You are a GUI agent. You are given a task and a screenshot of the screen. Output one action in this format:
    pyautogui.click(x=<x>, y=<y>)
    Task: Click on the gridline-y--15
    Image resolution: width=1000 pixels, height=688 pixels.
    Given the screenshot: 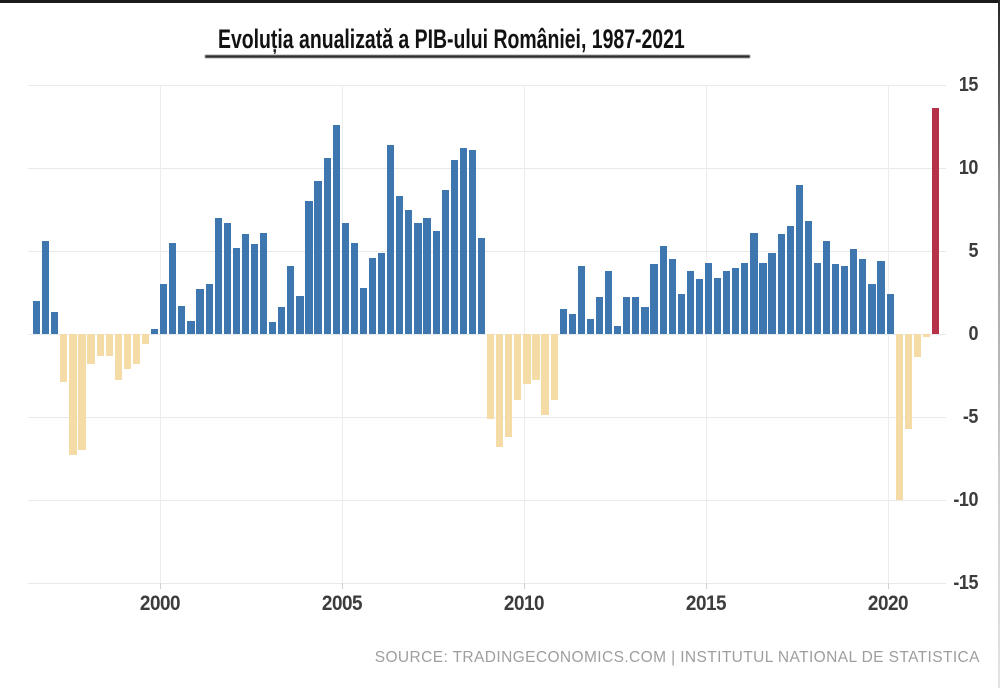 What is the action you would take?
    pyautogui.click(x=487, y=583)
    